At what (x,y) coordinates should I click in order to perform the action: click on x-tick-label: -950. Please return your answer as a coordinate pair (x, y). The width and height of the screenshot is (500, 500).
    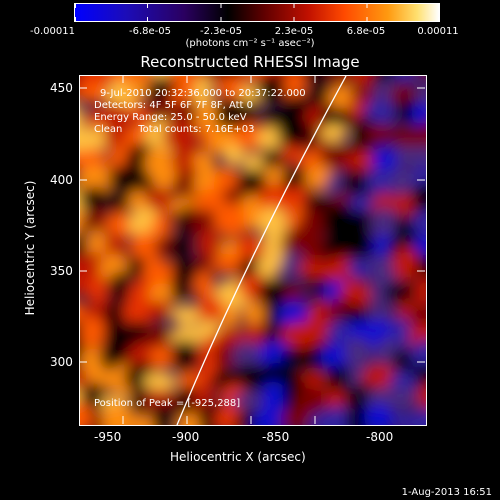
    Looking at the image, I should click on (108, 437).